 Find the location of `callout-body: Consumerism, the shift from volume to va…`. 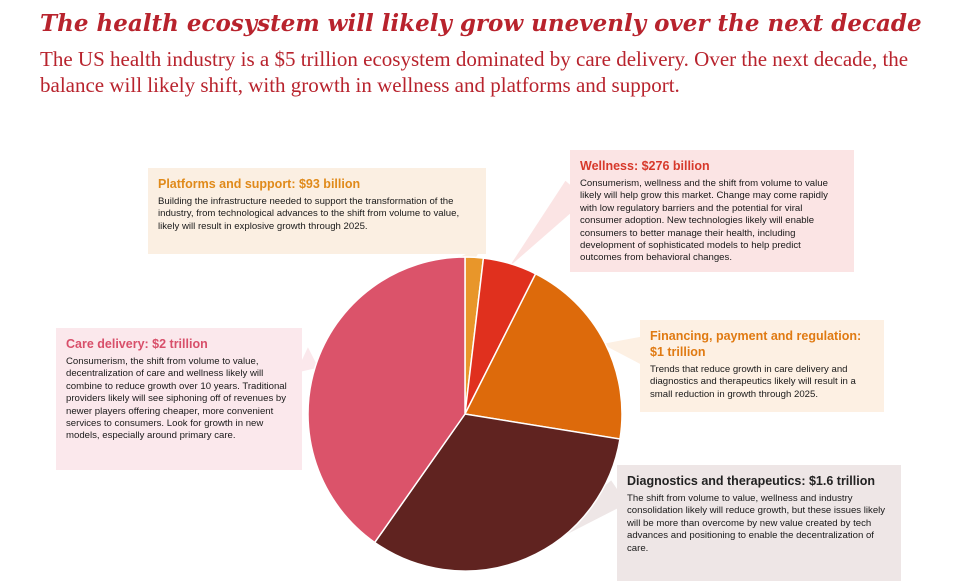

callout-body: Consumerism, the shift from volume to va… is located at coordinates (176, 399).